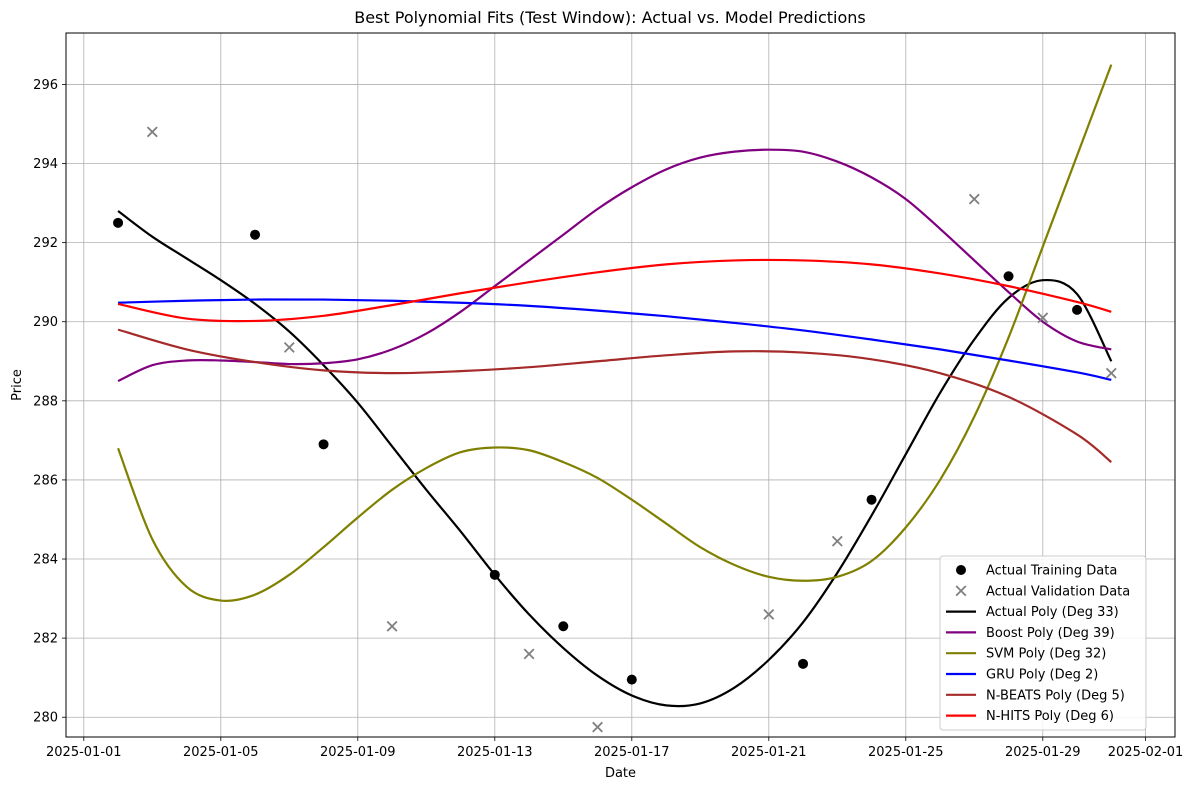 The height and width of the screenshot is (790, 1187). I want to click on y-tick-label: 282, so click(45, 639).